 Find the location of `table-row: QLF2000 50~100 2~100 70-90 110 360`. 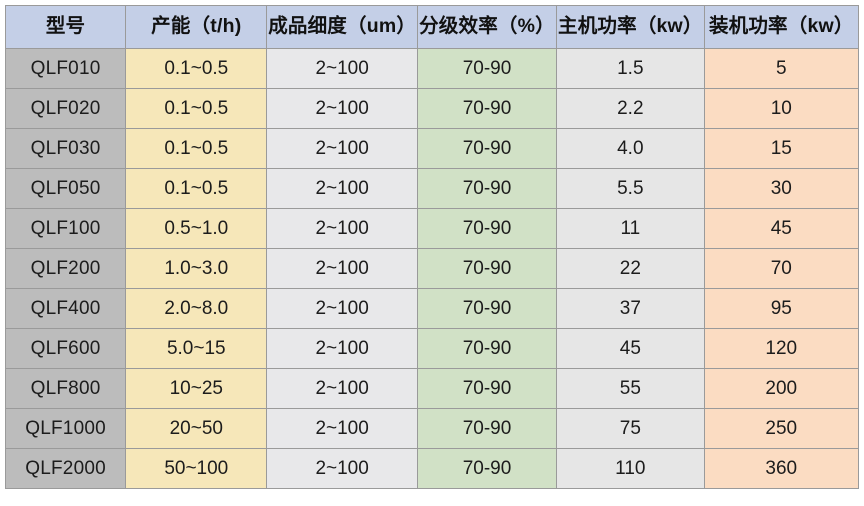

table-row: QLF2000 50~100 2~100 70-90 110 360 is located at coordinates (432, 468).